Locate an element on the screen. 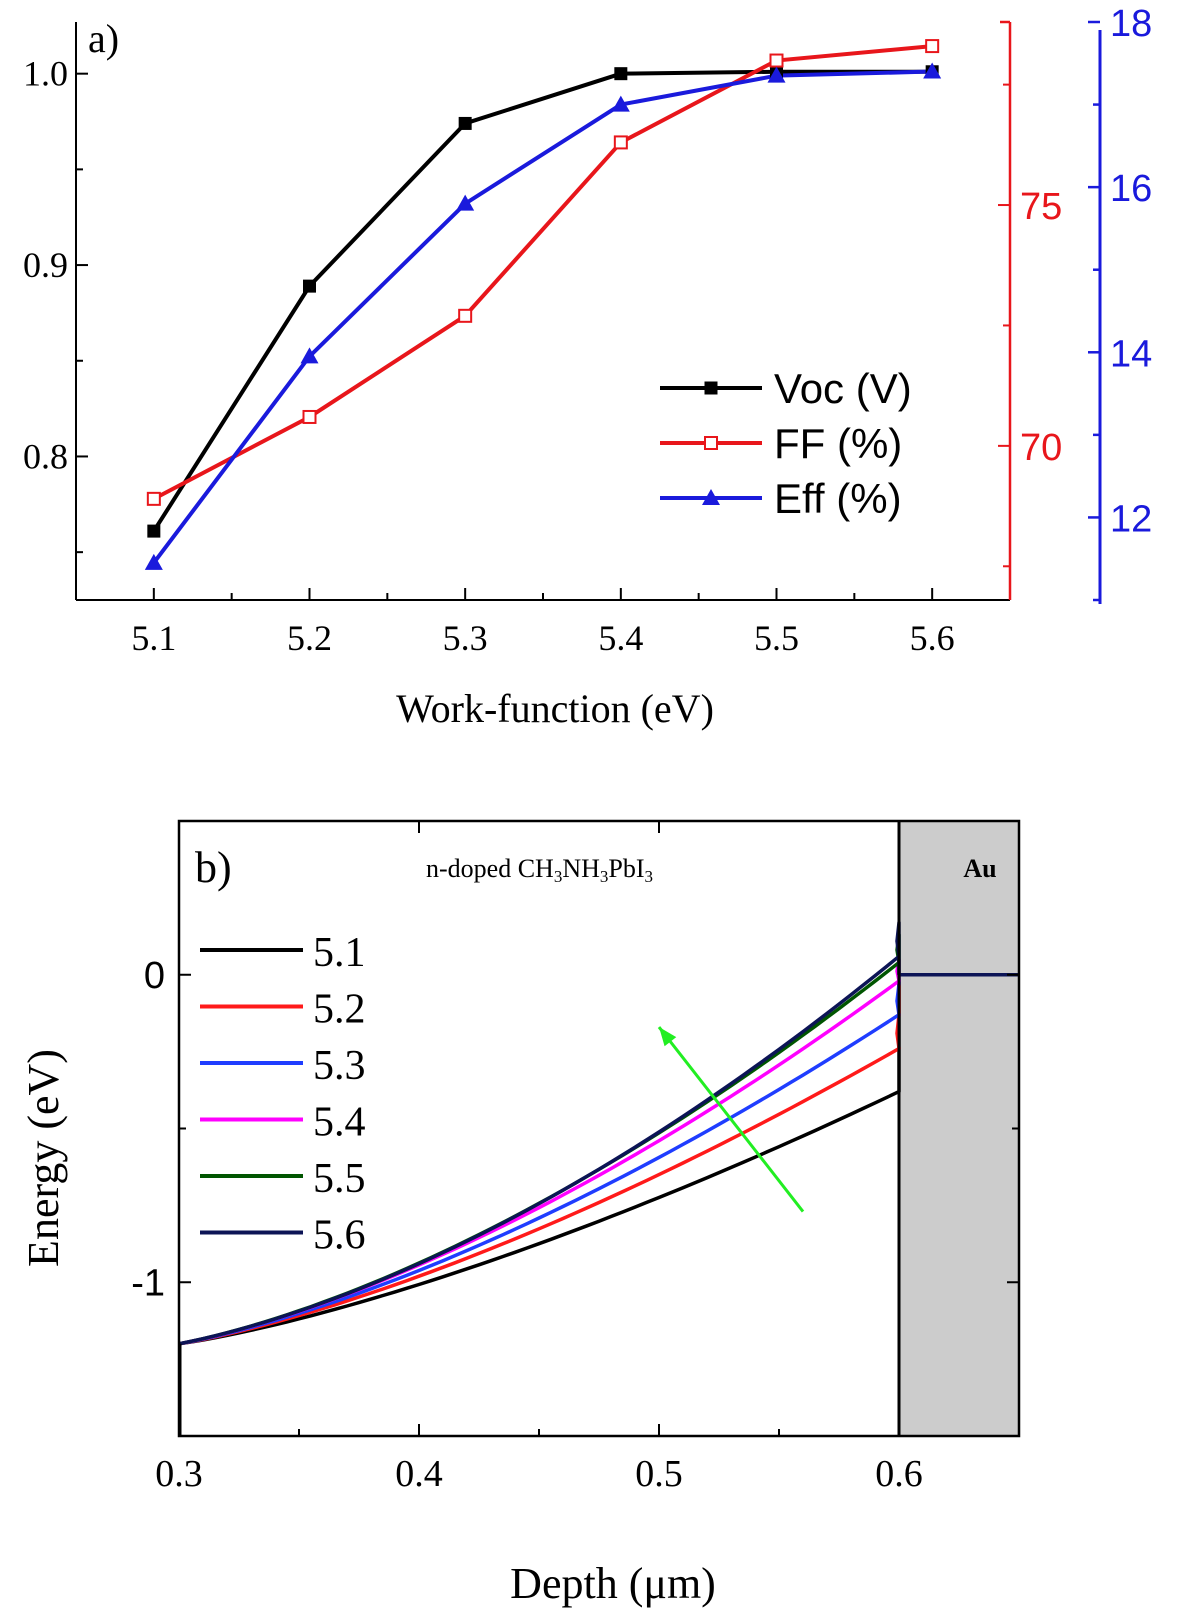 The width and height of the screenshot is (1200, 1609). au-region is located at coordinates (959, 1128).